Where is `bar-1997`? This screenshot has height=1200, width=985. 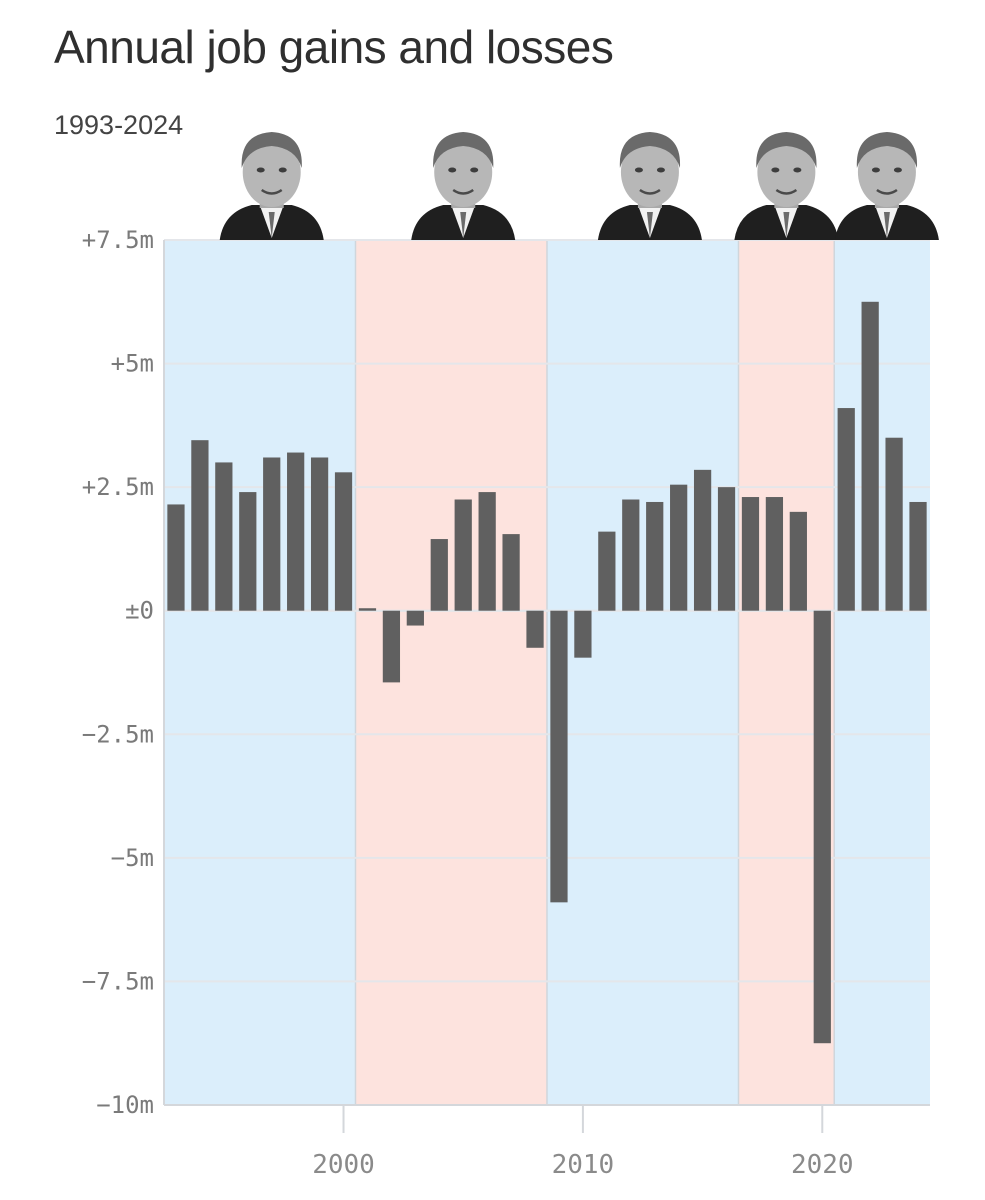
bar-1997 is located at coordinates (272, 534).